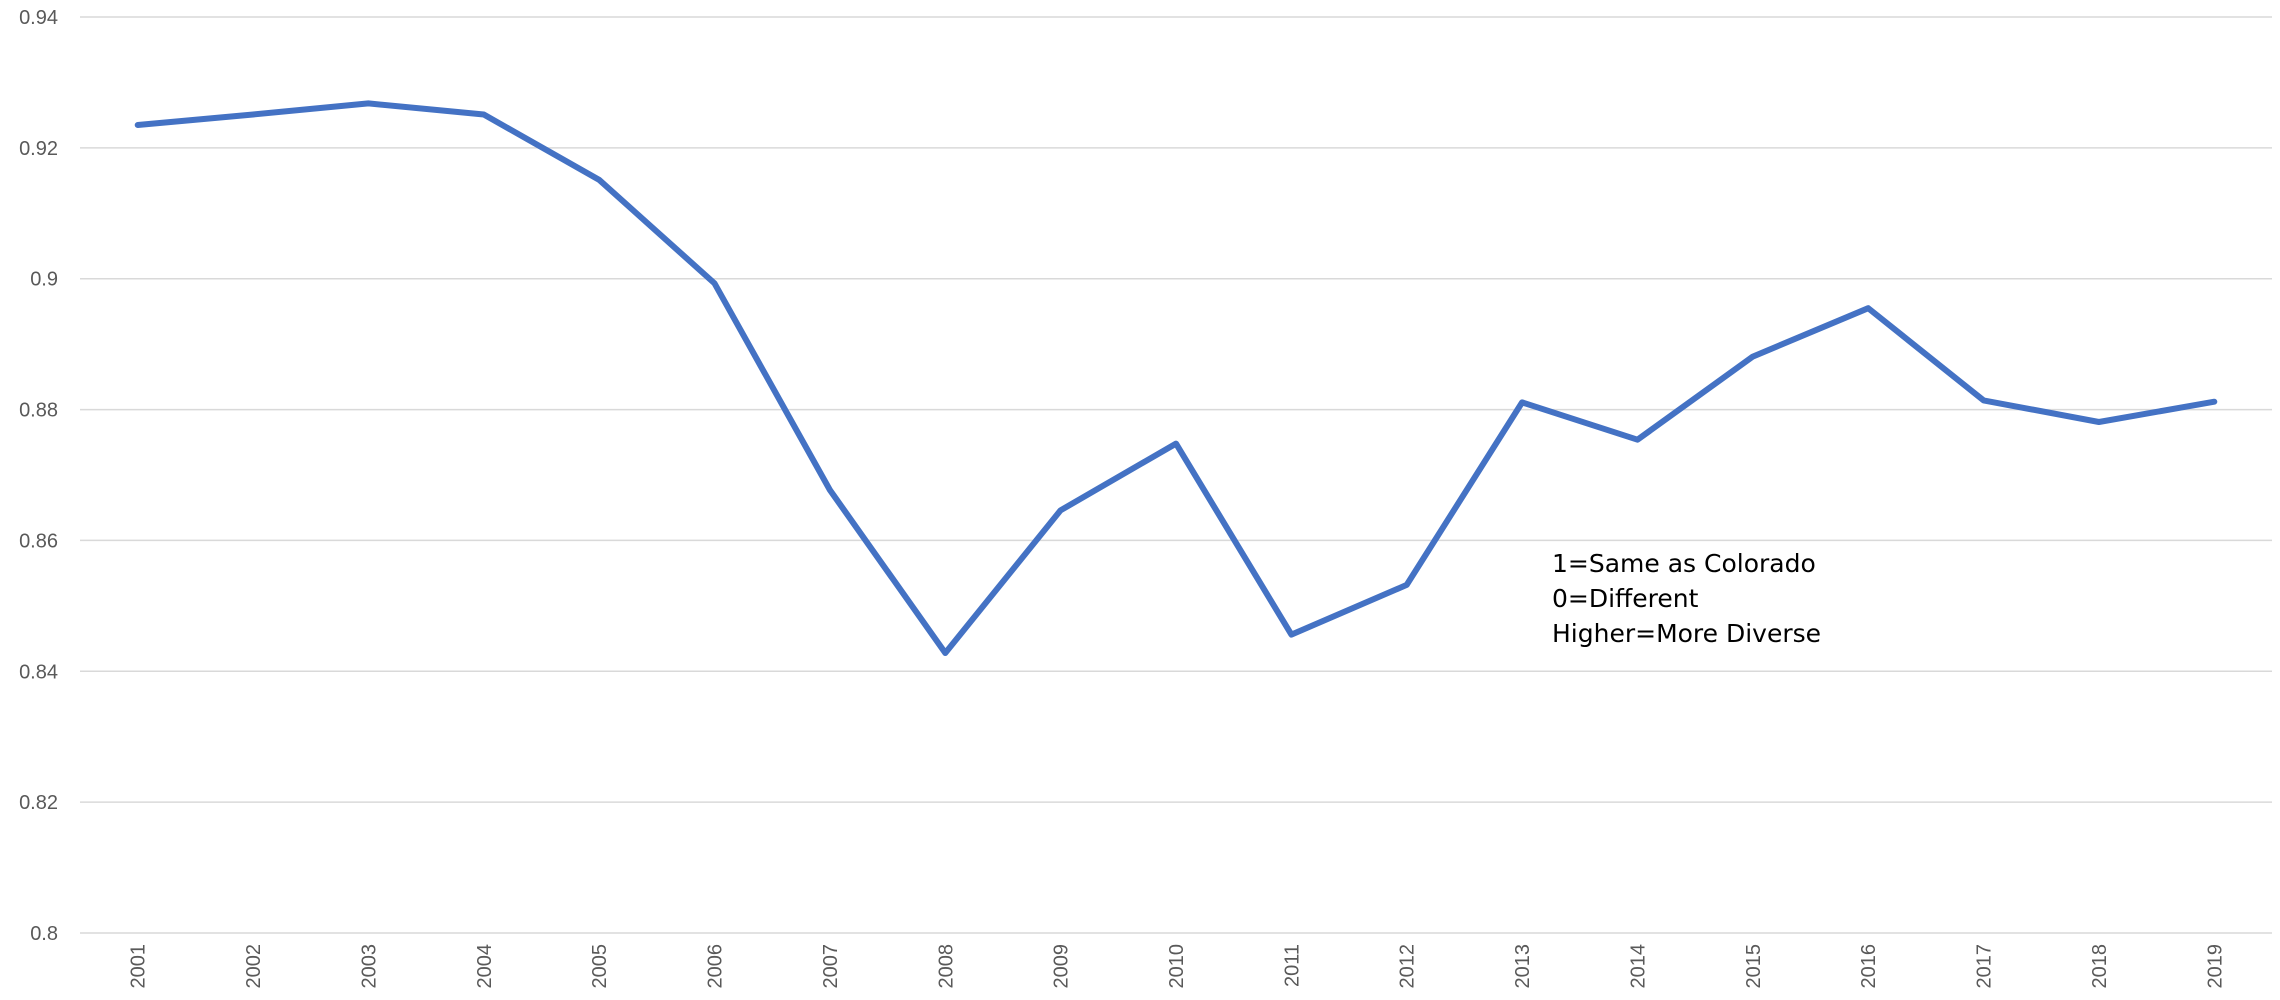 This screenshot has height=1000, width=2280. I want to click on x-tick-label: 2004, so click(485, 966).